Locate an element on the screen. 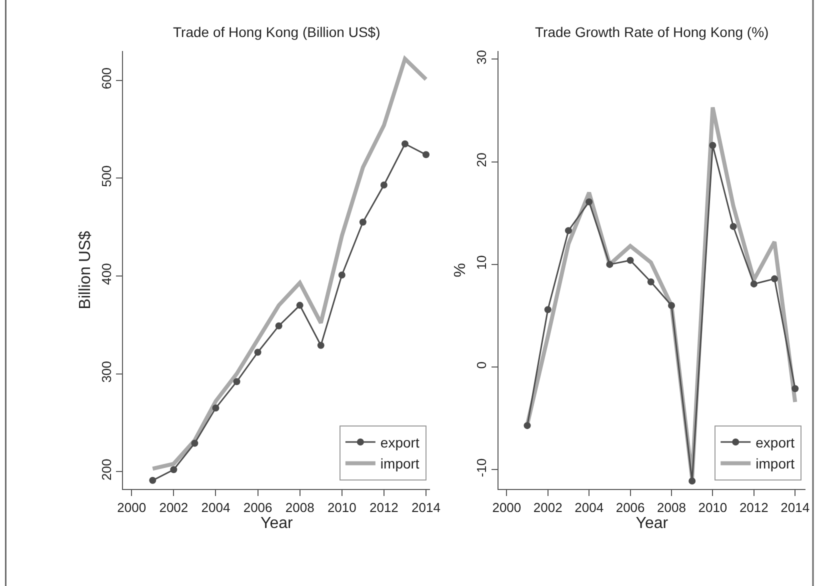 The width and height of the screenshot is (831, 586). y-axis-title: % is located at coordinates (461, 270).